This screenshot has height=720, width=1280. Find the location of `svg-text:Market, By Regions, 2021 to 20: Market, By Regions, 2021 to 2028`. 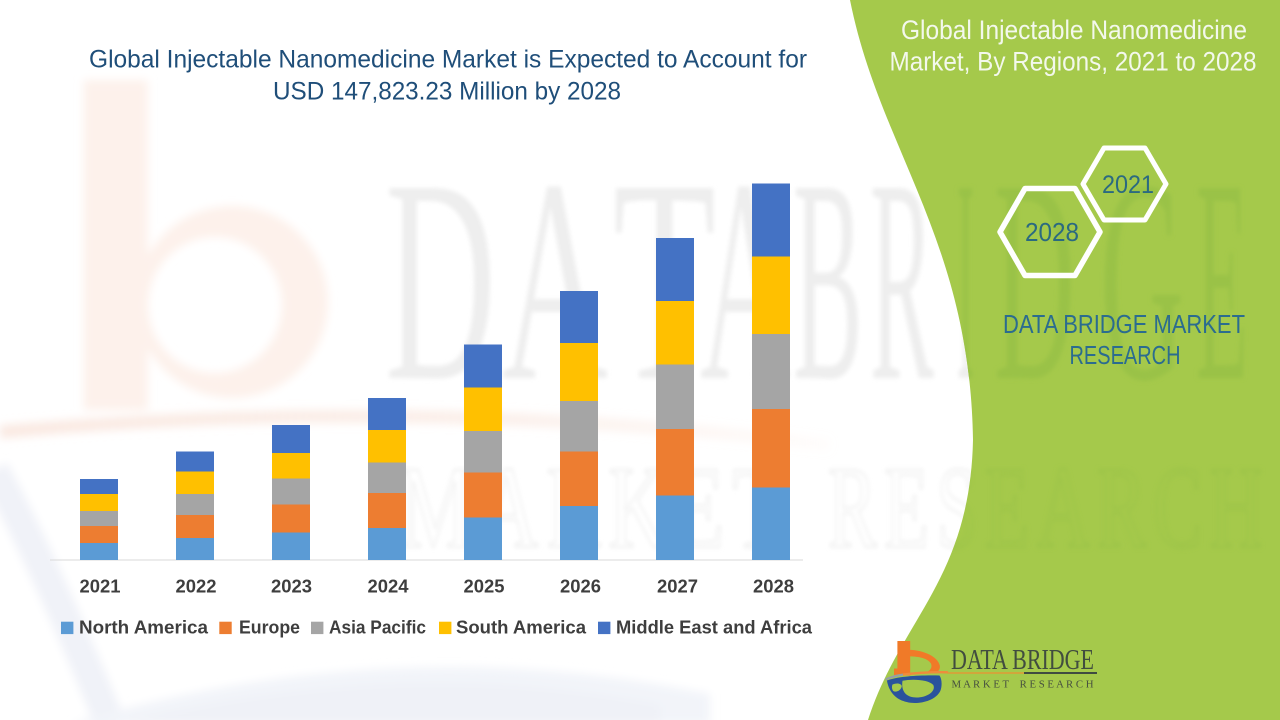

svg-text:Market, By Regions, 2021 to 20: Market, By Regions, 2021 to 2028 is located at coordinates (1073, 62).